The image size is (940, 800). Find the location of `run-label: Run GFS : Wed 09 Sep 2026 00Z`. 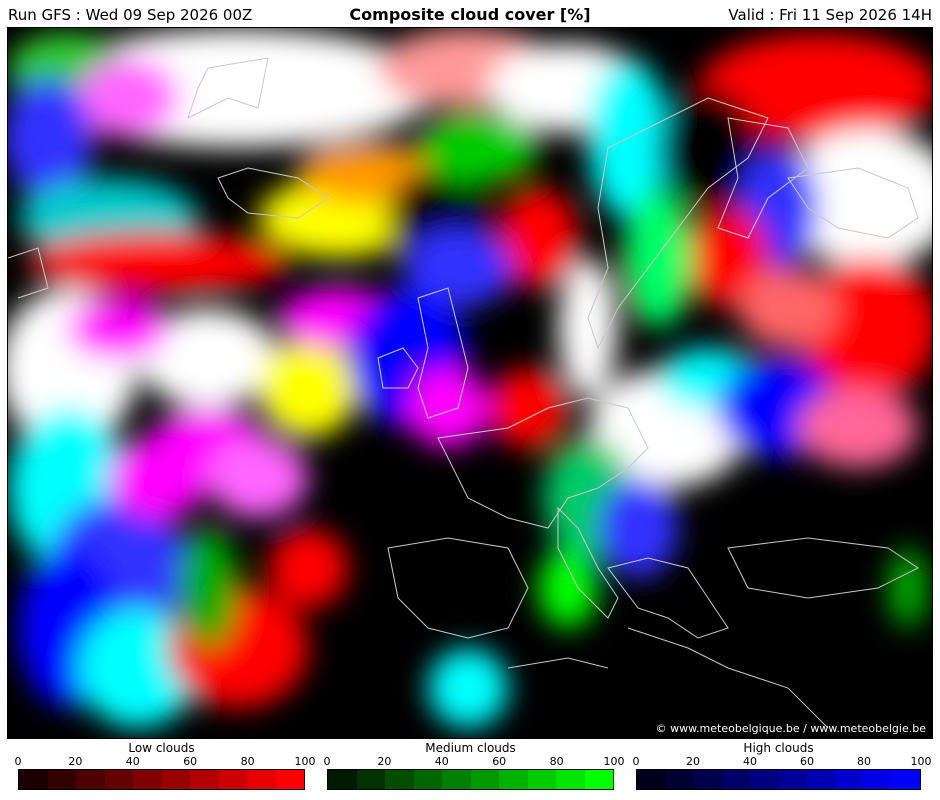

run-label: Run GFS : Wed 09 Sep 2026 00Z is located at coordinates (130, 15).